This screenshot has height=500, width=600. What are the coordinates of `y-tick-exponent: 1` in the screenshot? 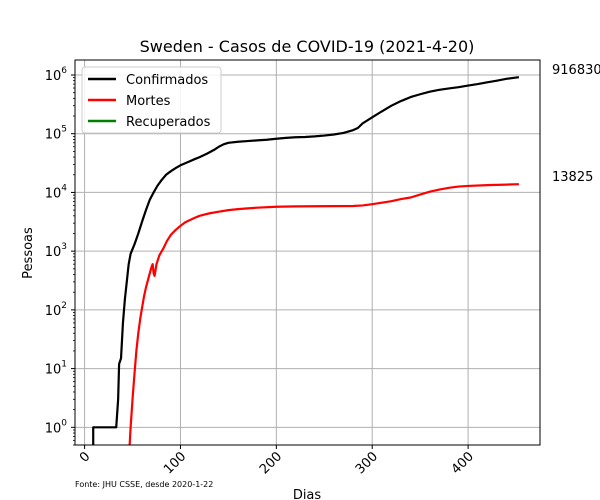 It's located at (64, 365).